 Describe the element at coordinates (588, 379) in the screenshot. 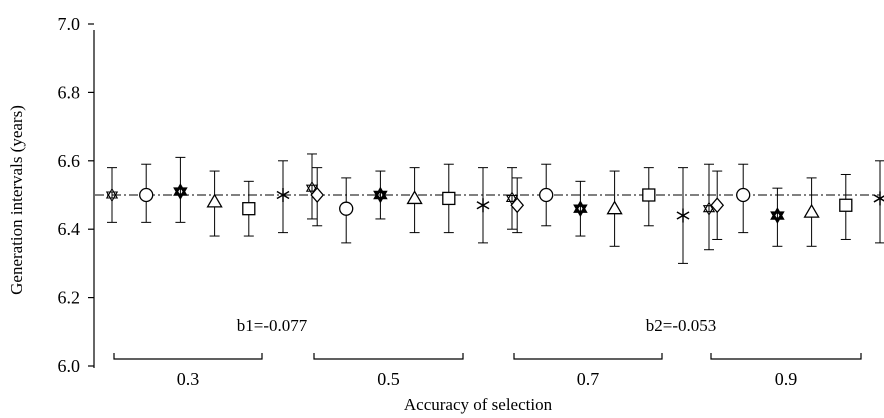

I see `group-label: 0.7` at that location.